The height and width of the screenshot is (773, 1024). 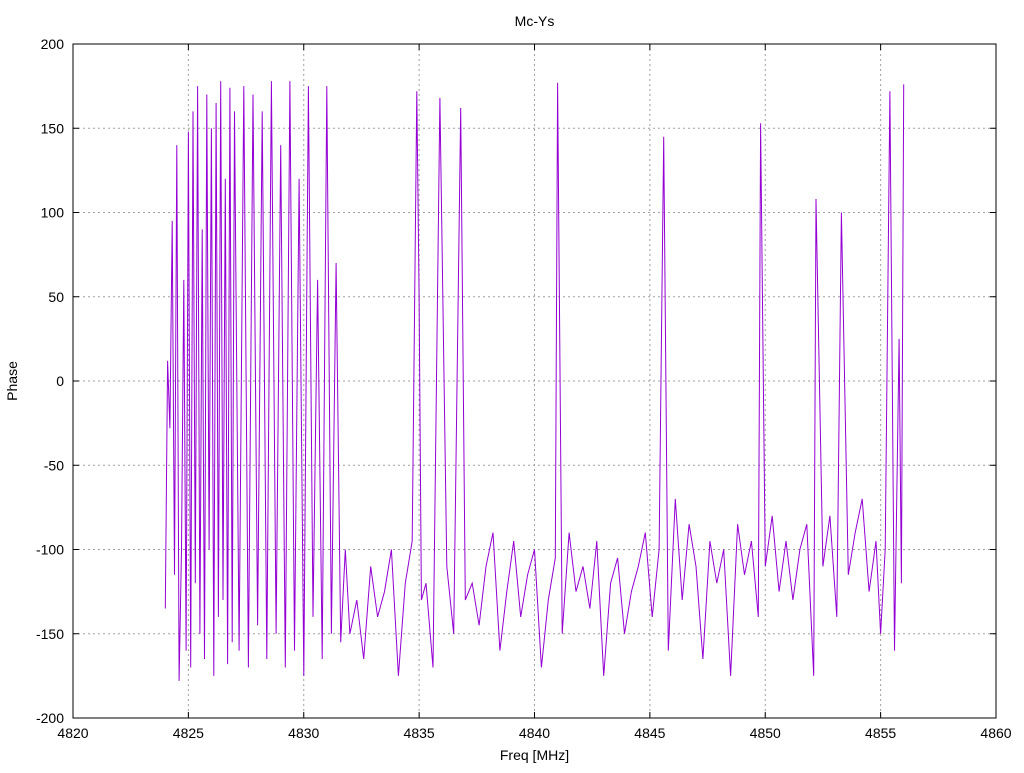 What do you see at coordinates (53, 44) in the screenshot?
I see `y-tick-label: 200` at bounding box center [53, 44].